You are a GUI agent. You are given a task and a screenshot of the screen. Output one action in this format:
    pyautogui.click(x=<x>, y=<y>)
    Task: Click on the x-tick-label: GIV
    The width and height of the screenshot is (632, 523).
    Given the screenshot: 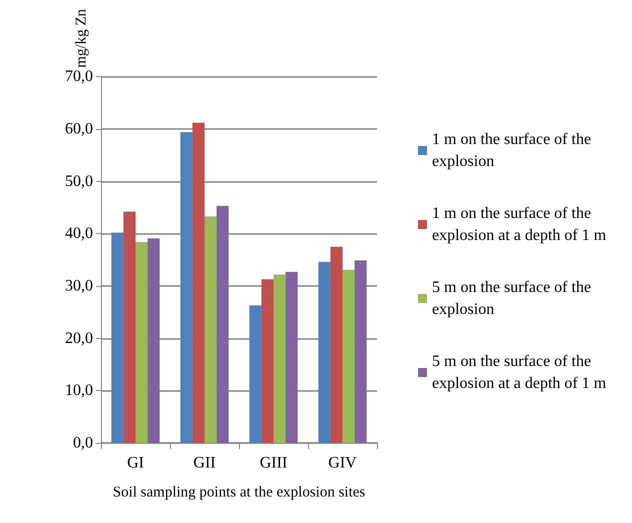 What is the action you would take?
    pyautogui.click(x=343, y=463)
    